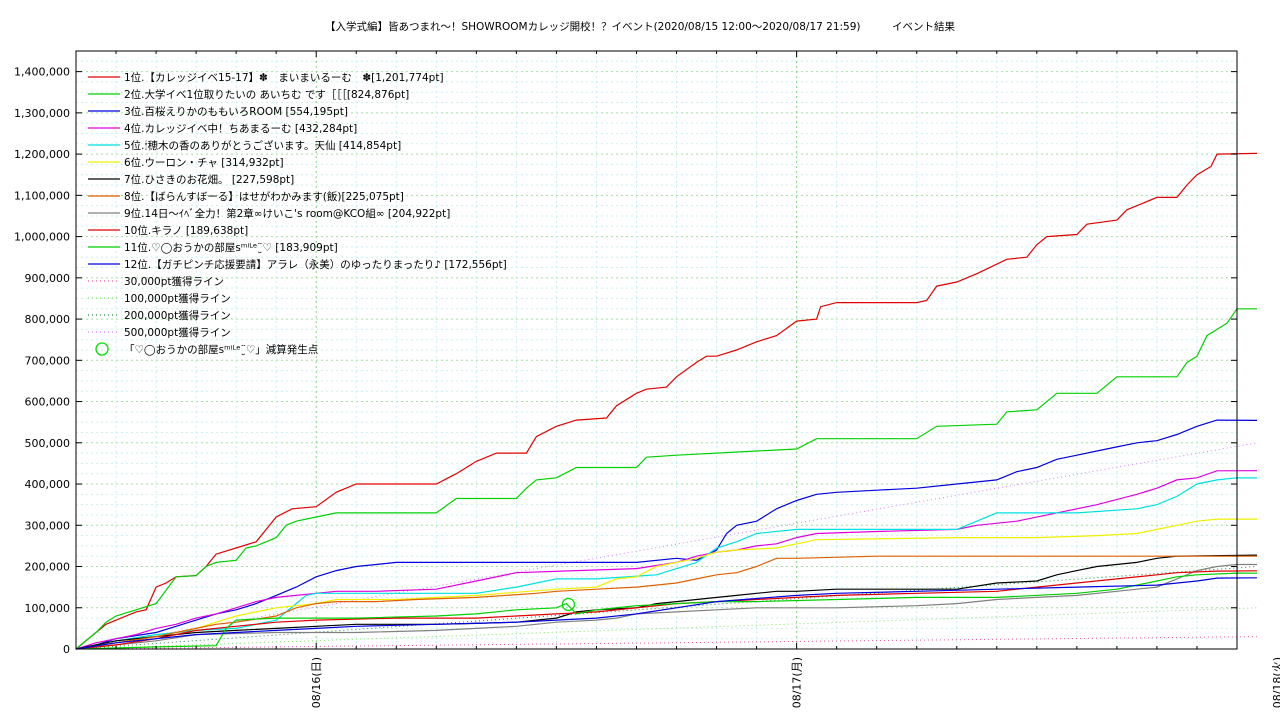 The width and height of the screenshot is (1280, 724). What do you see at coordinates (316, 682) in the screenshot?
I see `x-tick-label: 08/16(日)` at bounding box center [316, 682].